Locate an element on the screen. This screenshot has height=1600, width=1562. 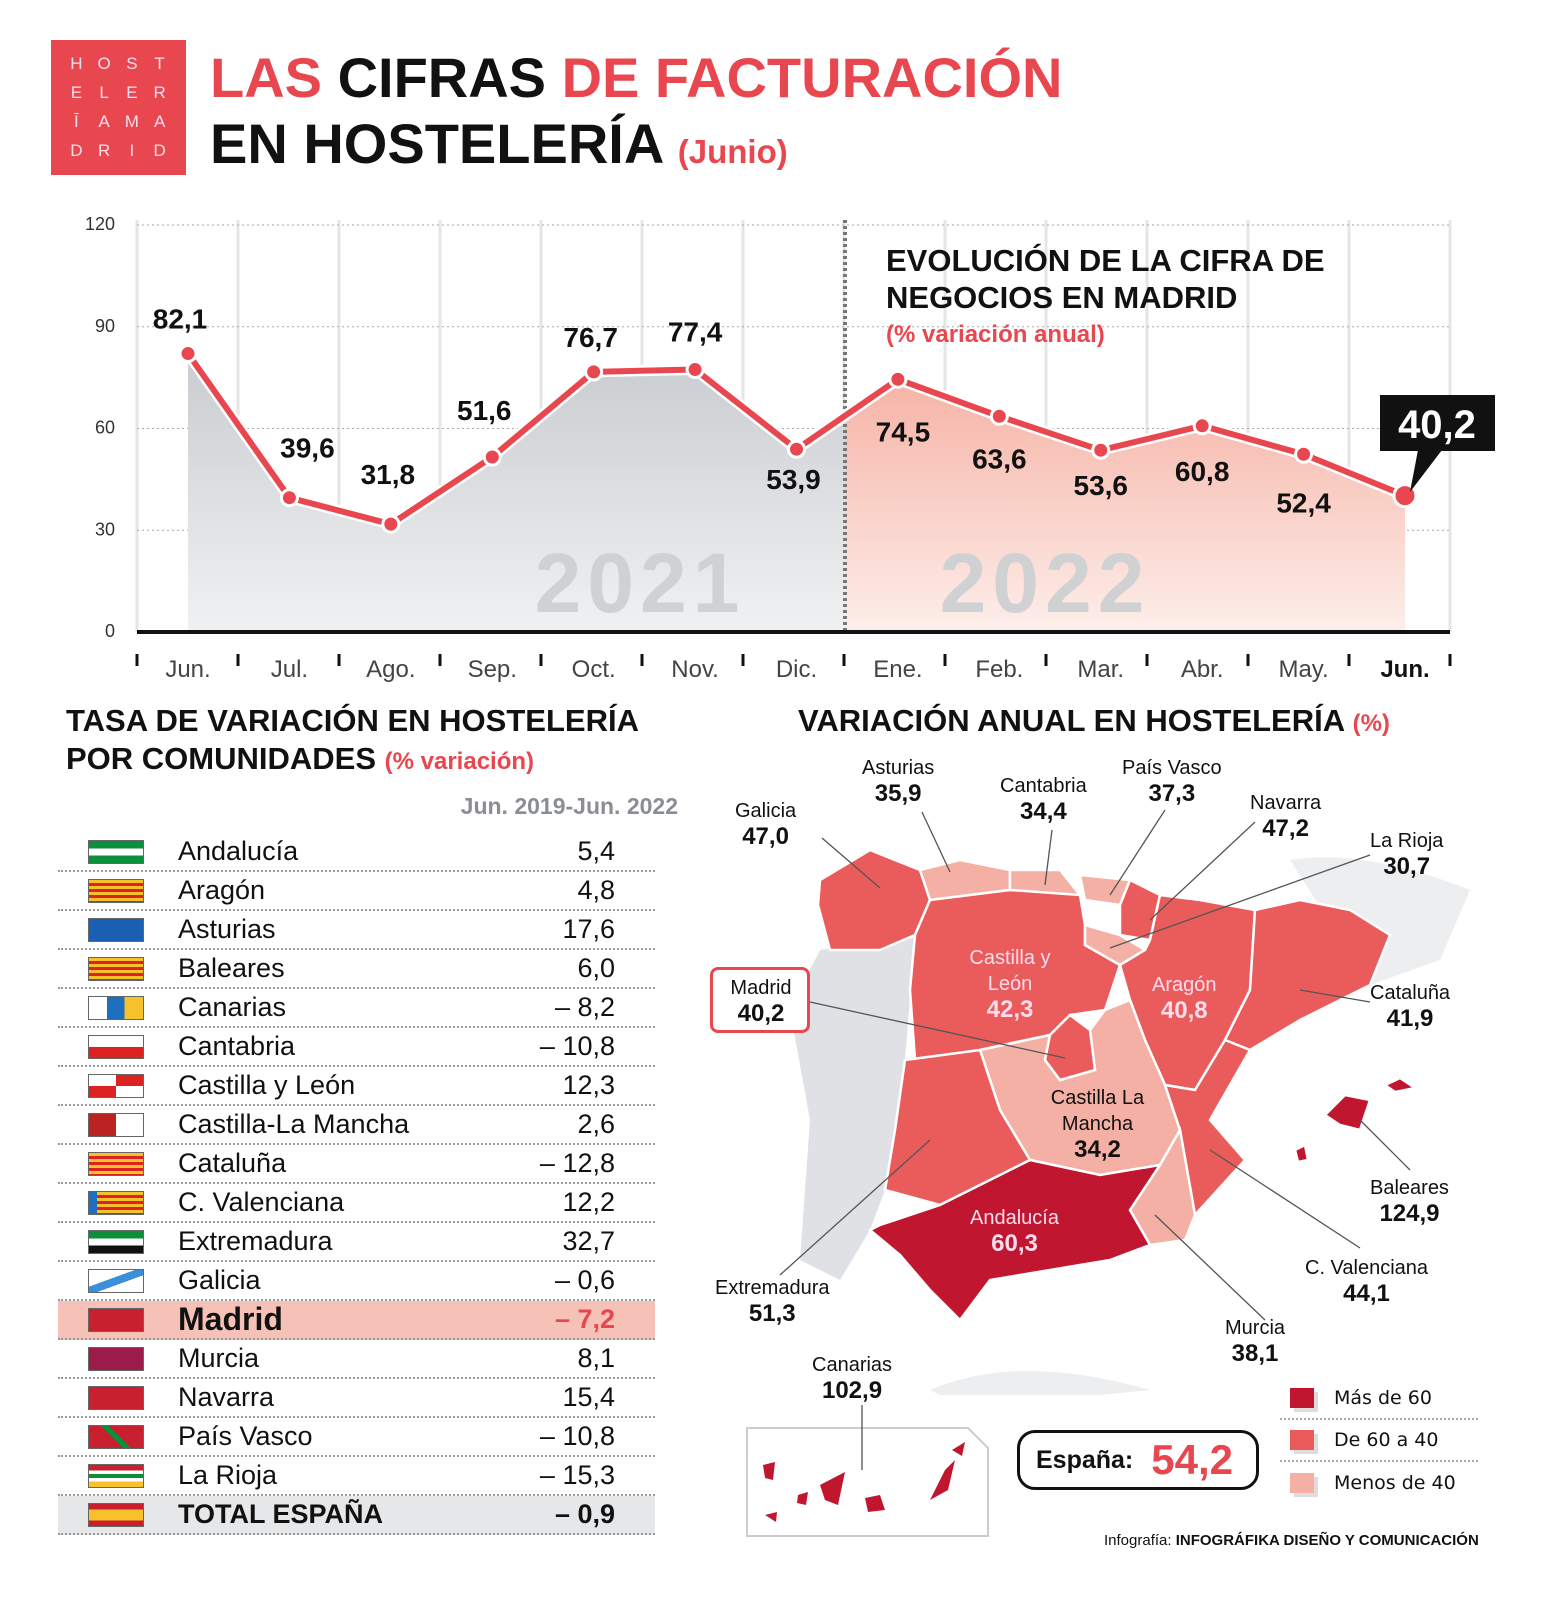
region-baleares-menorca is located at coordinates (1400, 1085).